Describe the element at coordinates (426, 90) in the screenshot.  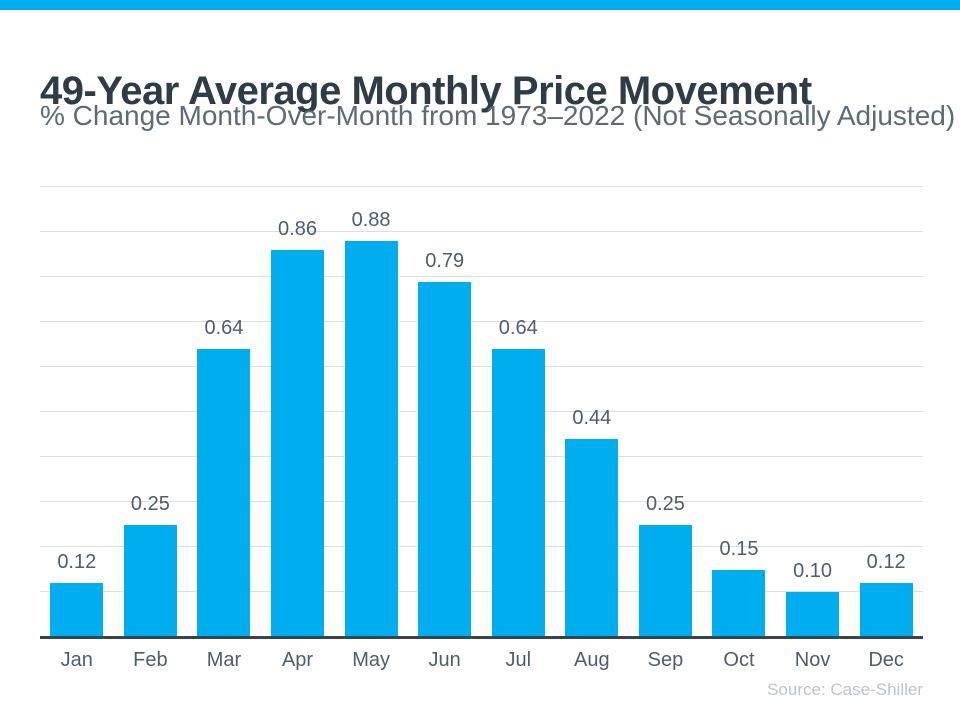
I see `page-title: 49-Year Average Monthly Price Movement` at that location.